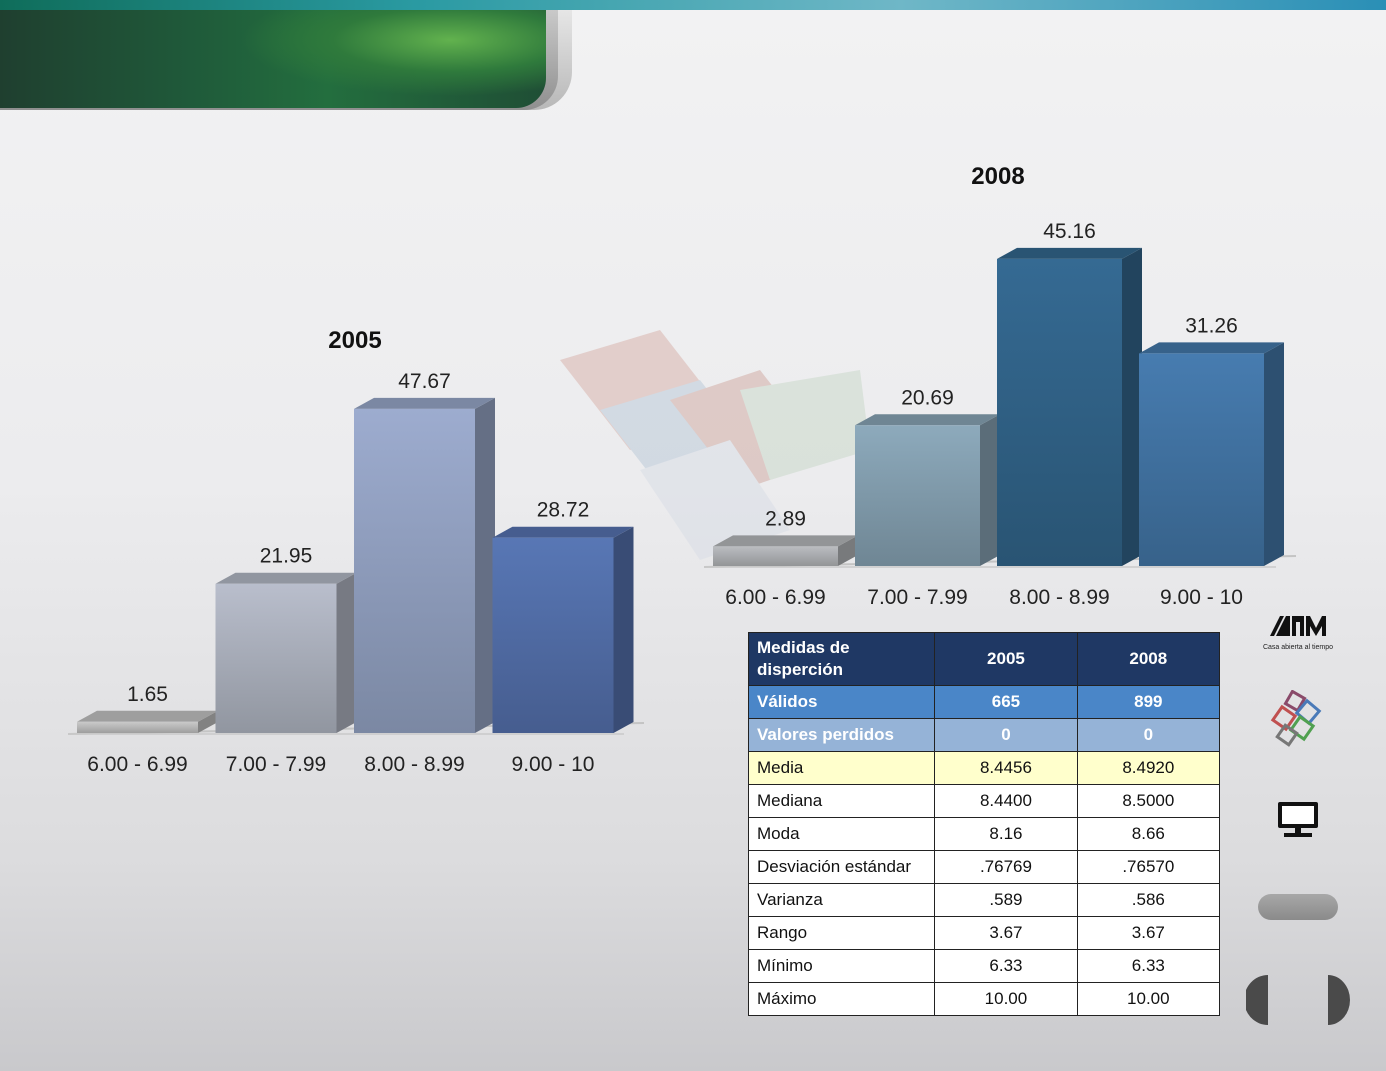 The image size is (1386, 1071). I want to click on data-label: 47.67, so click(424, 381).